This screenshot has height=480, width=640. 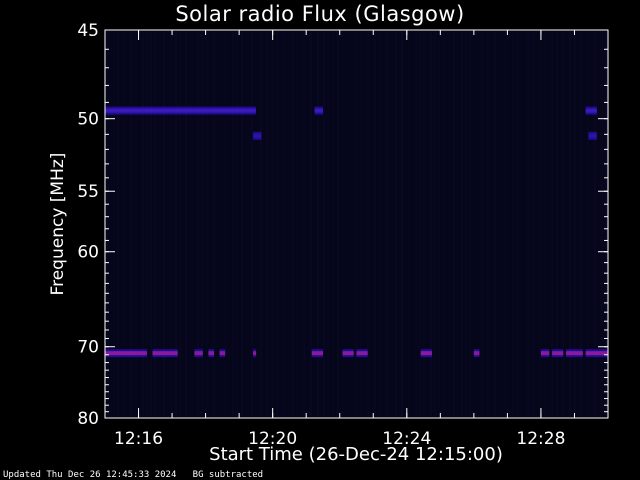 I want to click on y-tick-label: 60, so click(x=88, y=253).